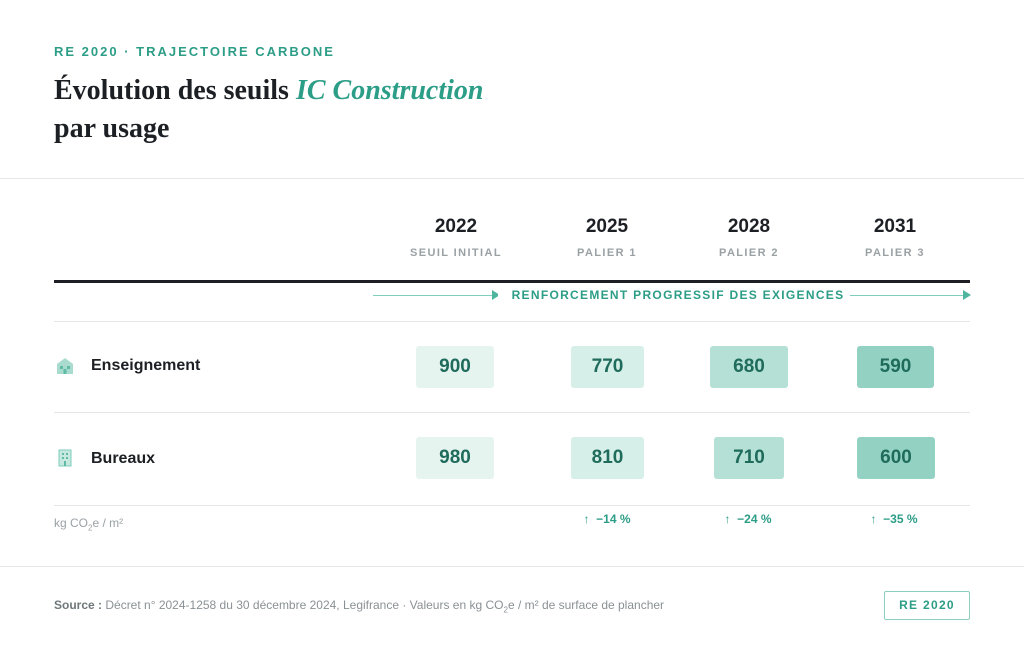  What do you see at coordinates (749, 367) in the screenshot?
I see `value-cell: 680` at bounding box center [749, 367].